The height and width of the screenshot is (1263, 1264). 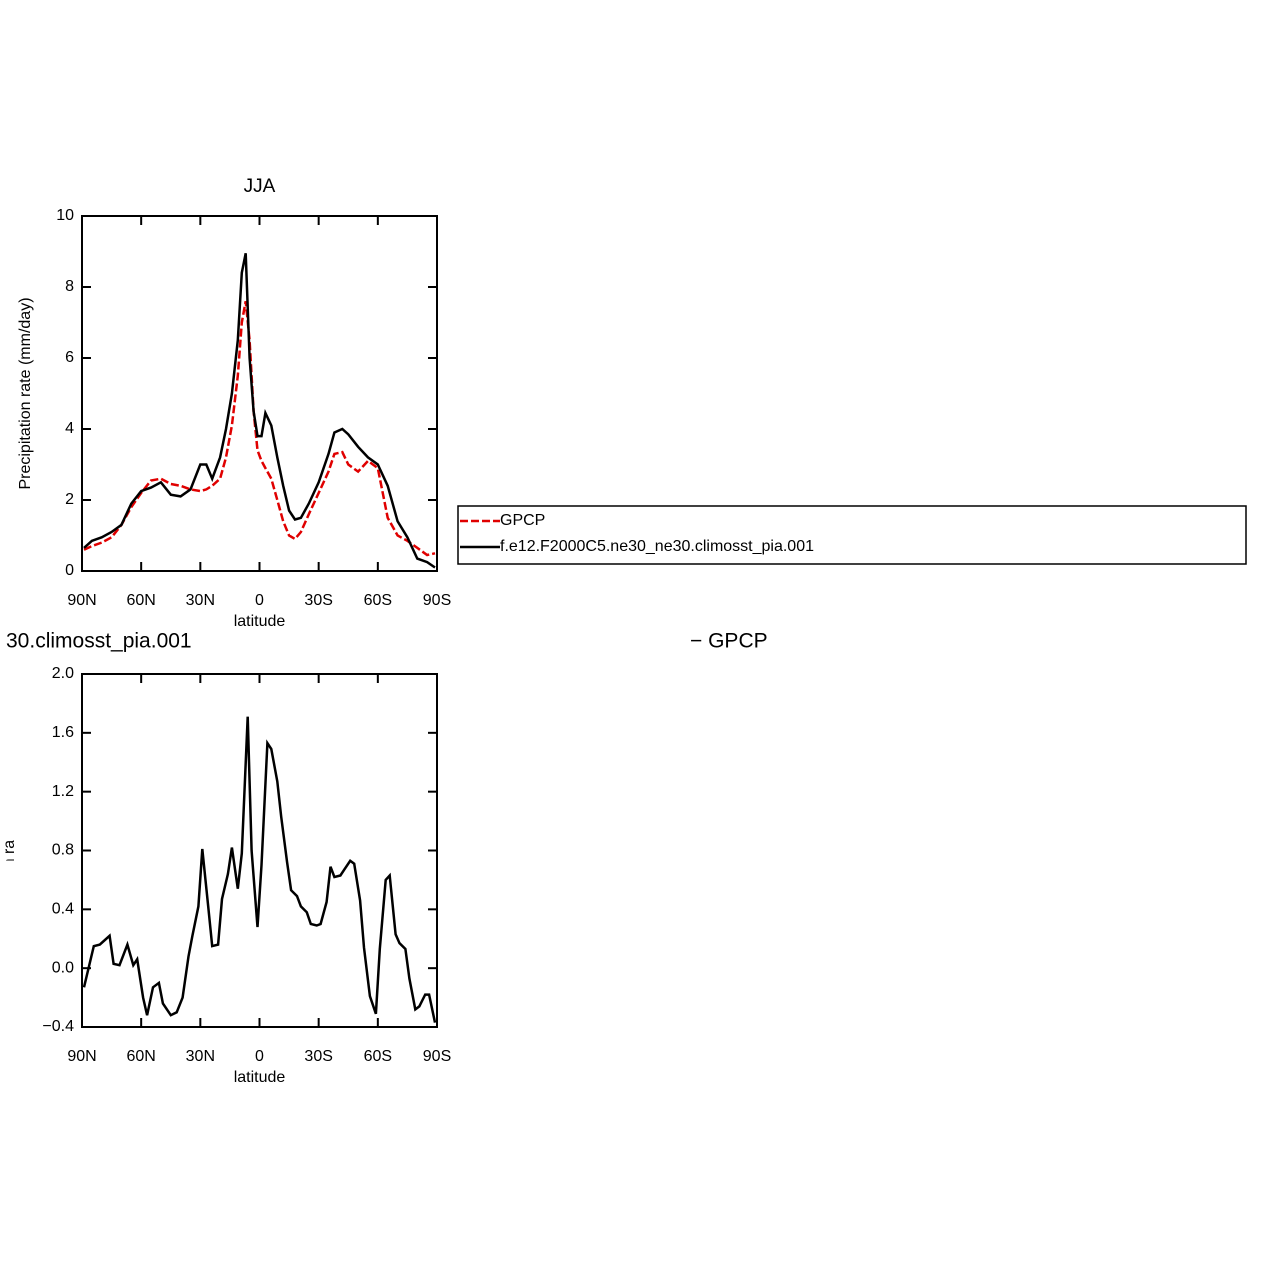 What do you see at coordinates (99, 641) in the screenshot?
I see `chart-title: 30.climosst_pia.001` at bounding box center [99, 641].